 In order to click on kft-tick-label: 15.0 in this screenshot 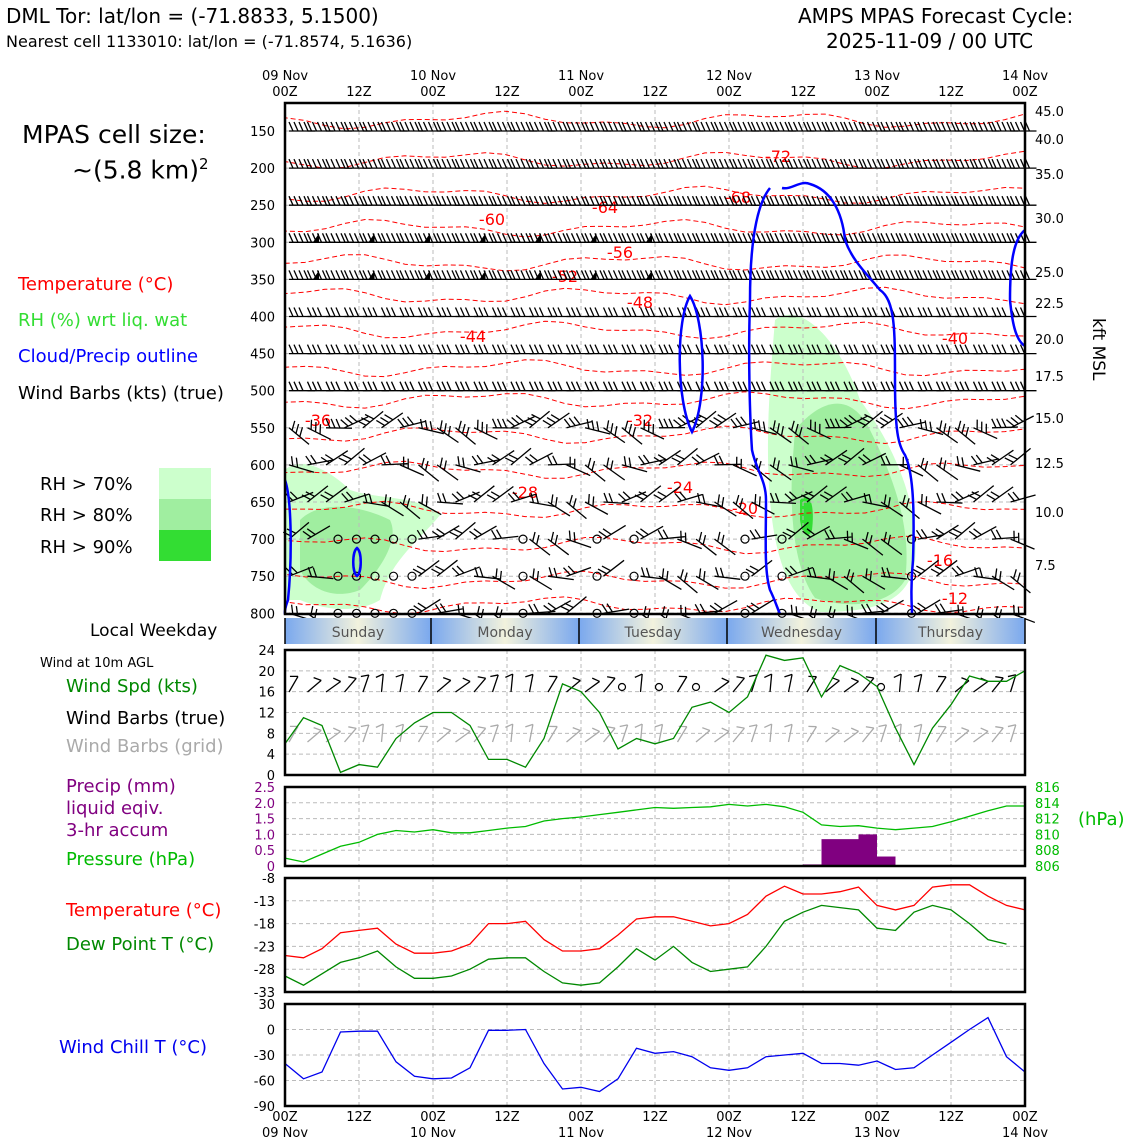, I will do `click(1049, 419)`.